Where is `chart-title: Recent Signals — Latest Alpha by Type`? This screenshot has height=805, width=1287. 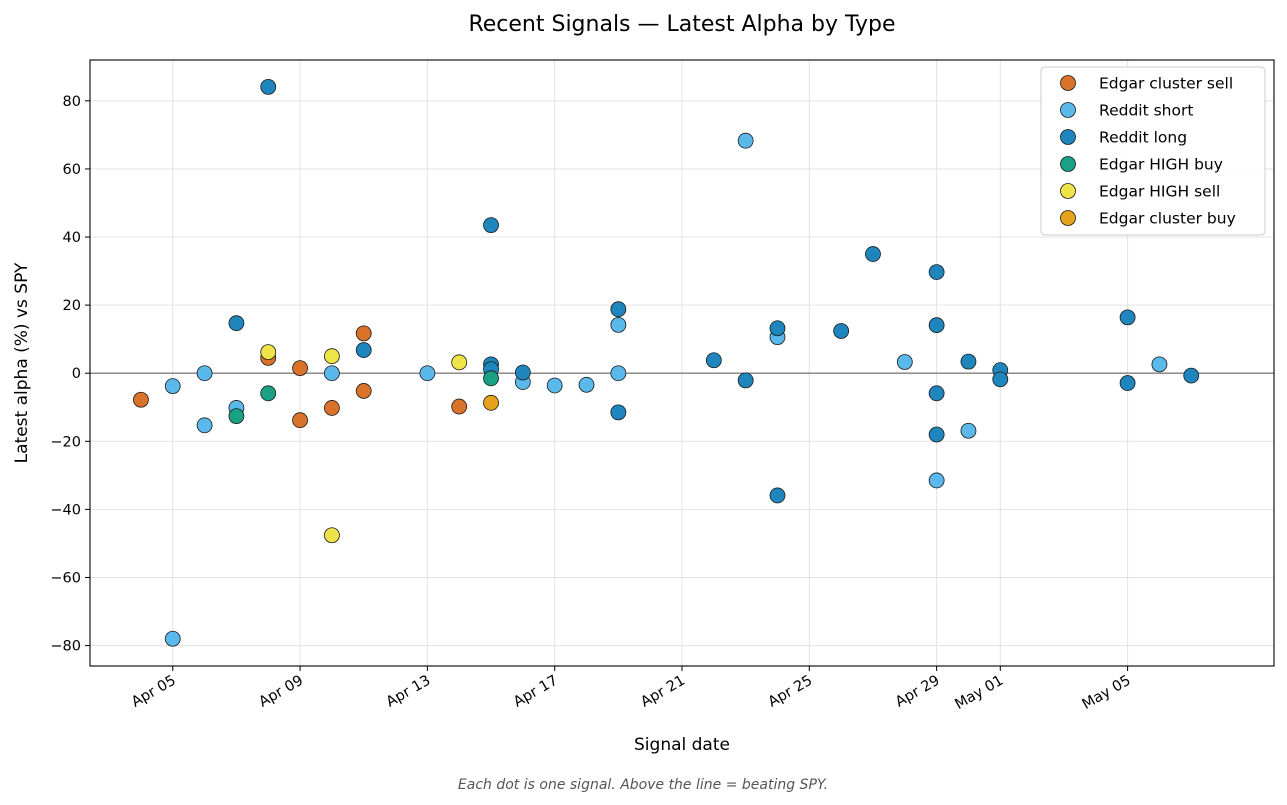
chart-title: Recent Signals — Latest Alpha by Type is located at coordinates (681, 24).